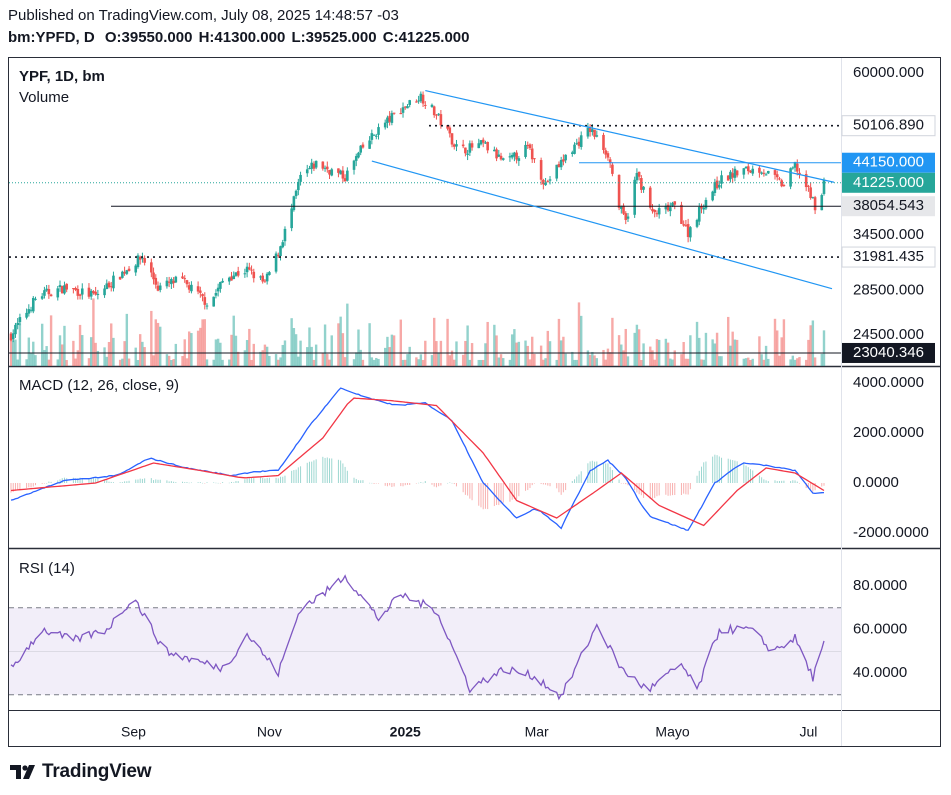  Describe the element at coordinates (99, 385) in the screenshot. I see `macd-title: MACD (12, 26, close, 9)` at that location.